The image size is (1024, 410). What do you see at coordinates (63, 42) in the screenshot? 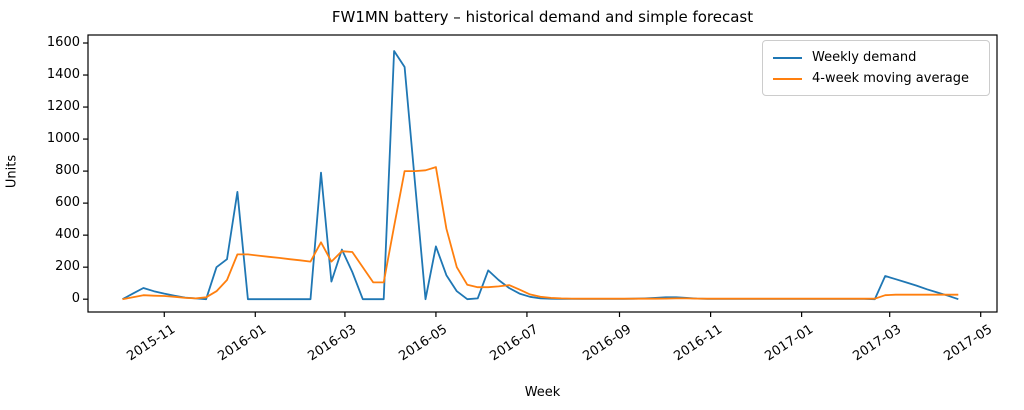
I see `y-tick-label: 1600` at bounding box center [63, 42].